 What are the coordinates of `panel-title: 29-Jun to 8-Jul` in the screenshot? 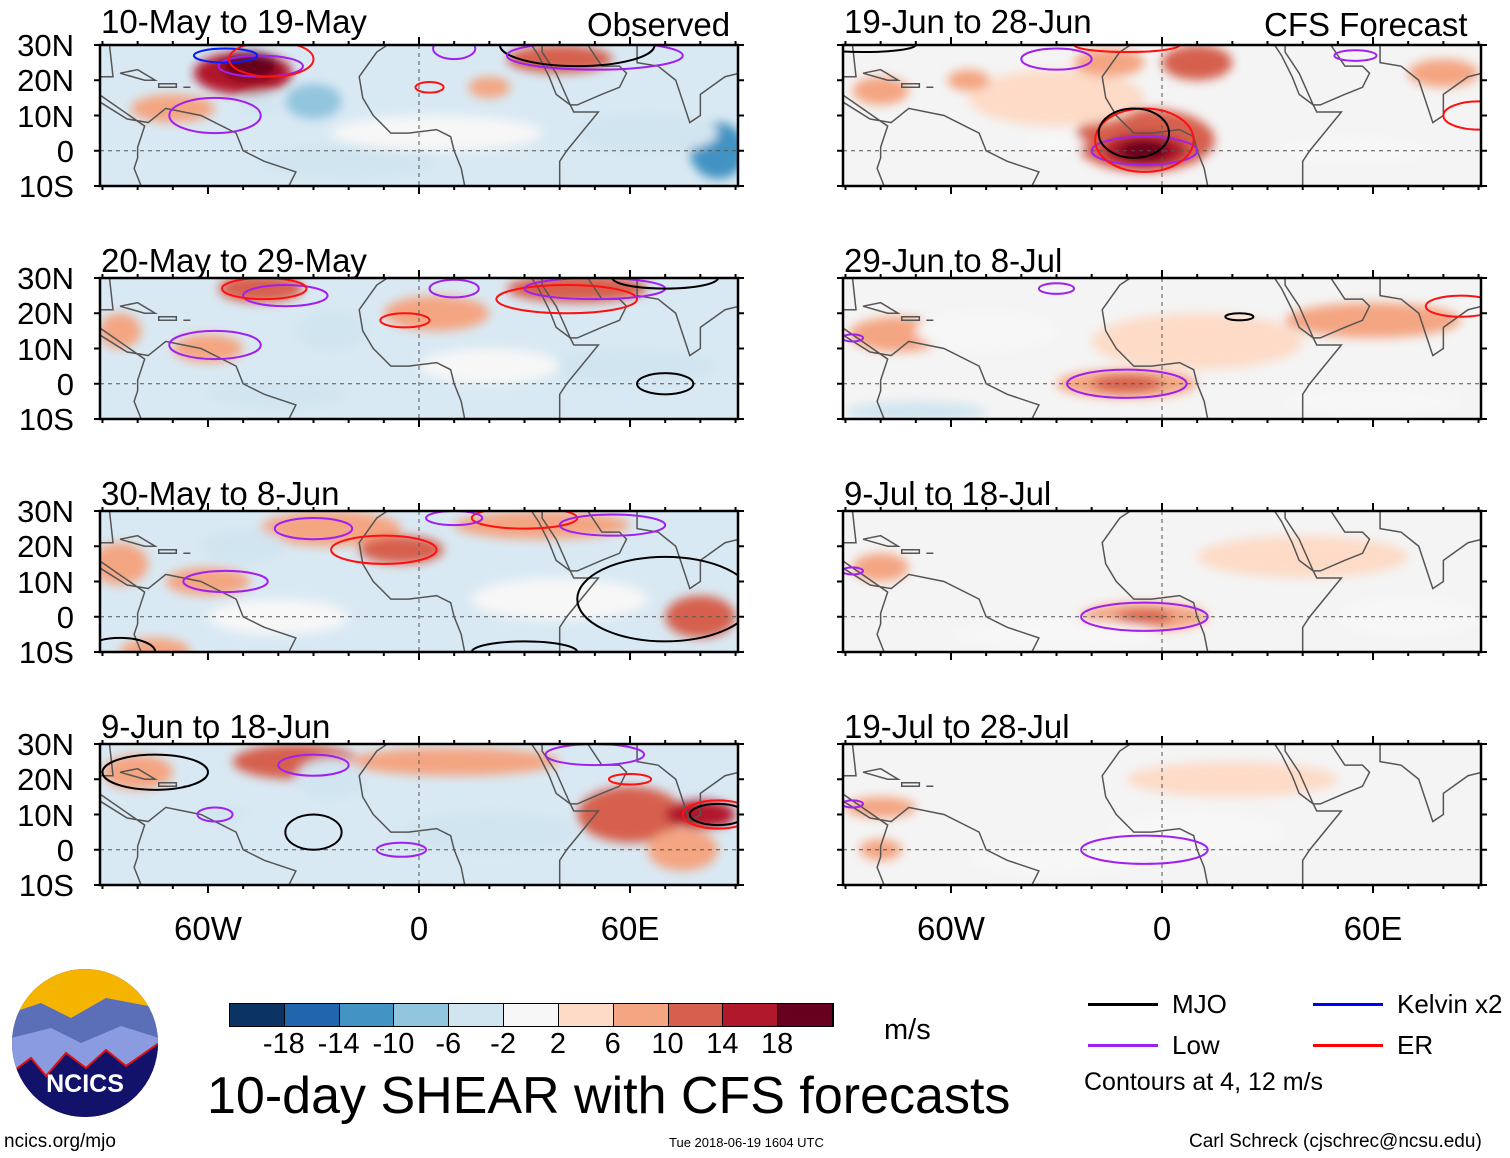 It's located at (953, 260).